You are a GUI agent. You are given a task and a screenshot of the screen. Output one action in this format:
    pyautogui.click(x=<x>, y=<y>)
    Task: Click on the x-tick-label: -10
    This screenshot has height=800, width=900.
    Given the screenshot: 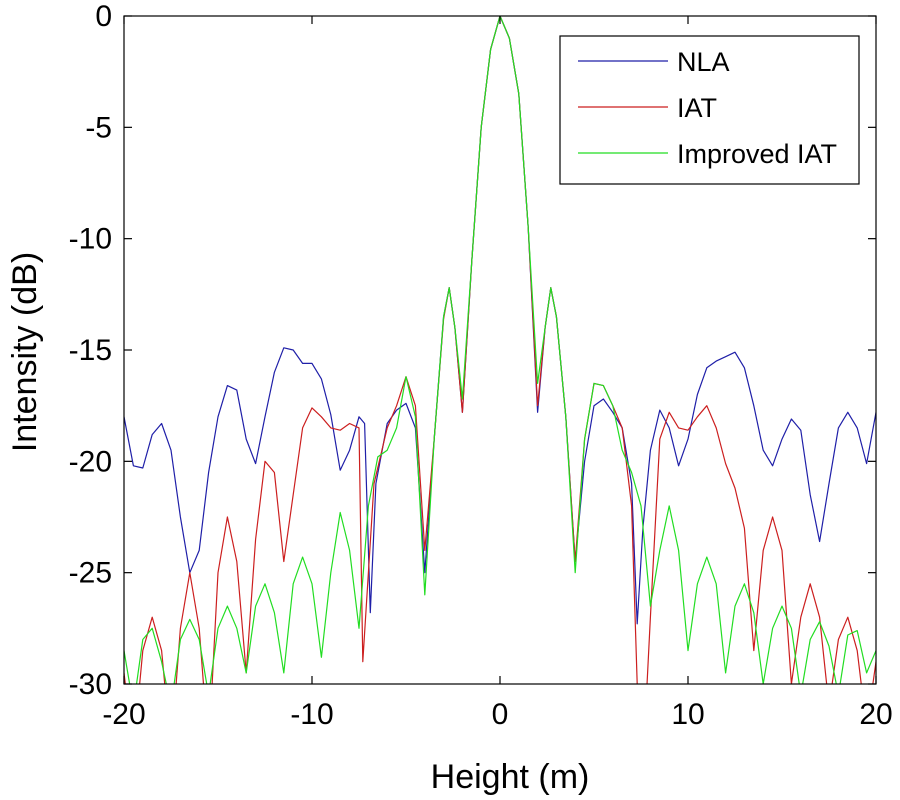 What is the action you would take?
    pyautogui.click(x=311, y=714)
    